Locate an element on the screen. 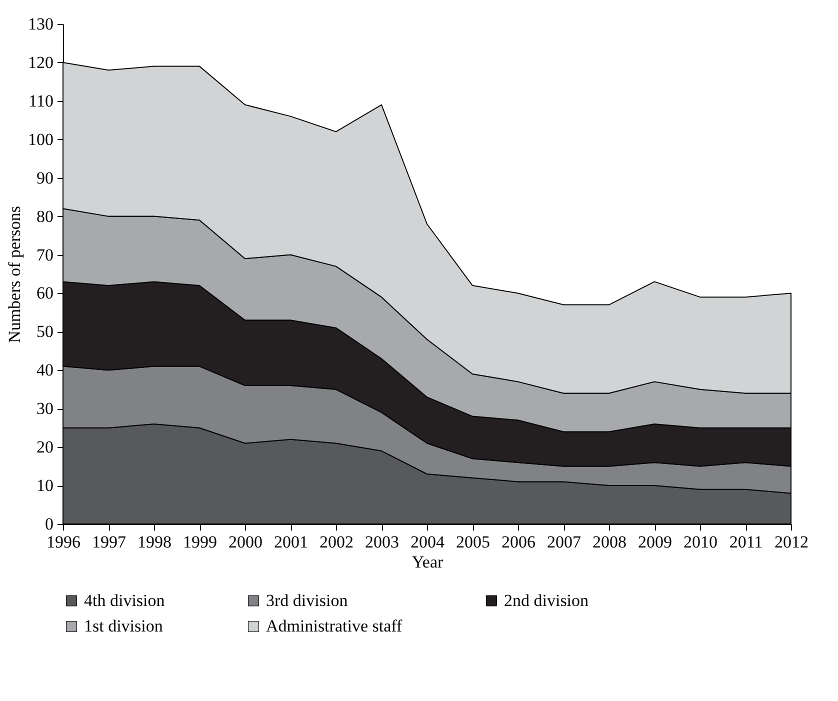 The height and width of the screenshot is (701, 838). x-tick-label: 2000 is located at coordinates (245, 542).